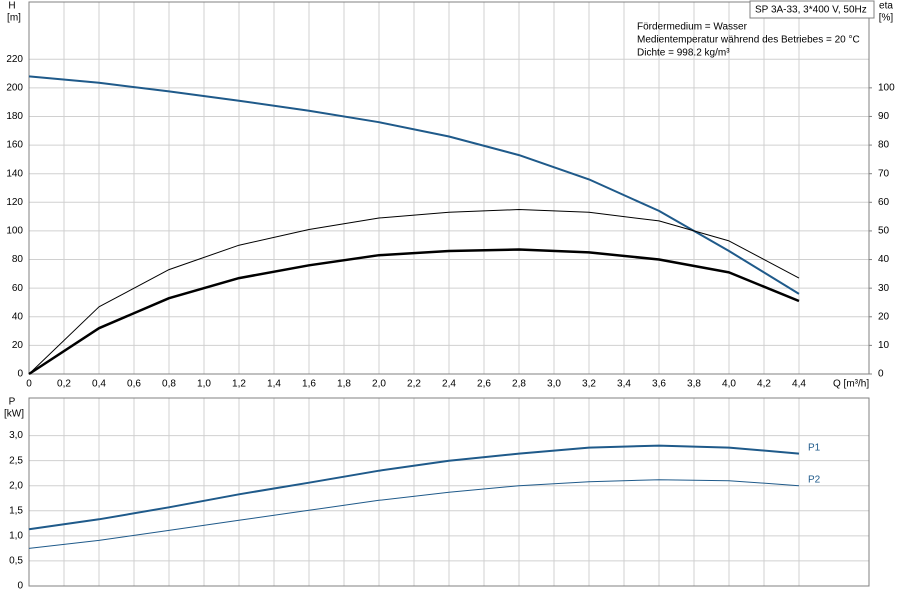  I want to click on x-tick-label: 4,0, so click(729, 384).